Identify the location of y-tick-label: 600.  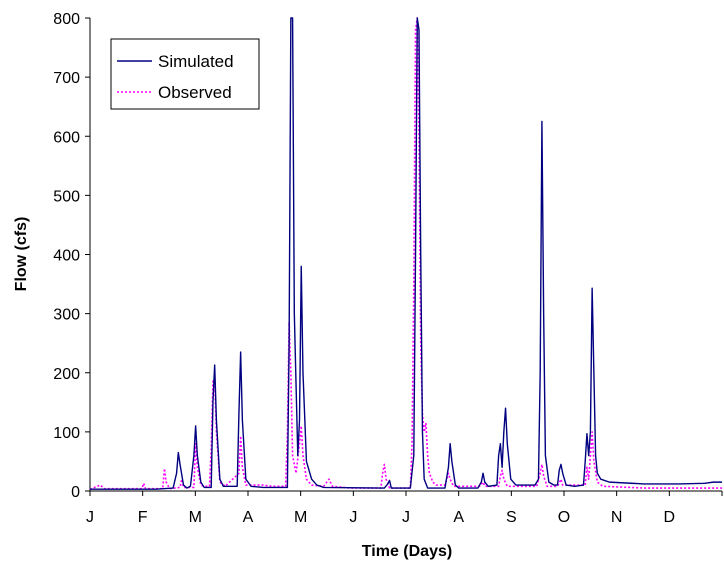
(66, 137).